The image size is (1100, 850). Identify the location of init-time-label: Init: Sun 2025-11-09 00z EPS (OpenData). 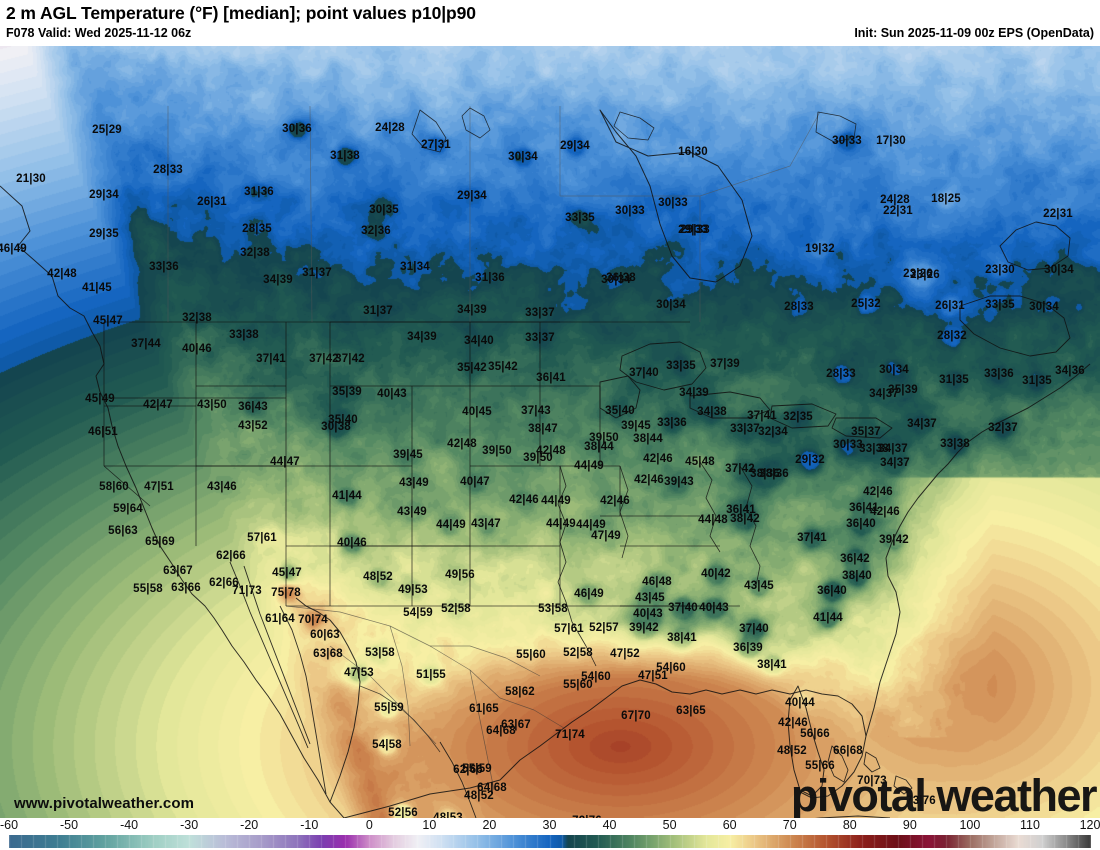
(974, 33).